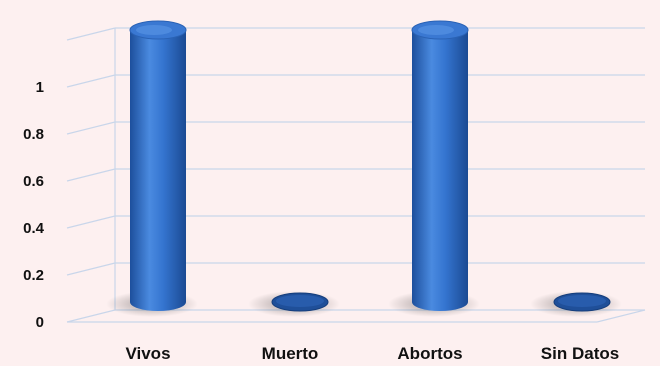 This screenshot has height=366, width=660. What do you see at coordinates (33, 275) in the screenshot?
I see `y-tick-label: 0.2` at bounding box center [33, 275].